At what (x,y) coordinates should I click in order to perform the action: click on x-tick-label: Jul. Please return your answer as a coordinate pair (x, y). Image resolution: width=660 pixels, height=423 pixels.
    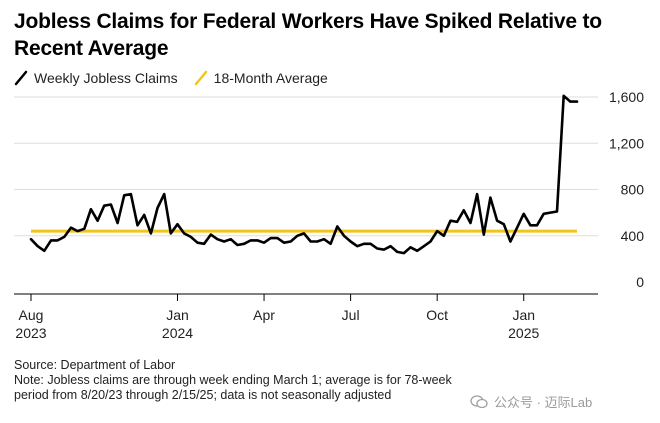
    Looking at the image, I should click on (351, 315).